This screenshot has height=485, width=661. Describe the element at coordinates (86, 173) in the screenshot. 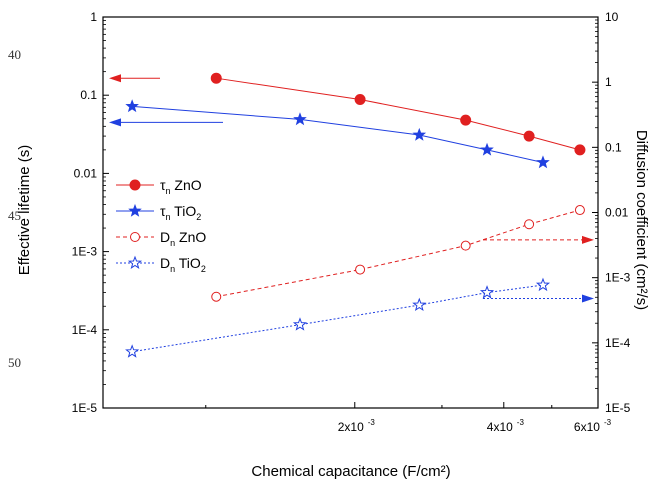

I see `y-left-tick-label: 0.01` at that location.